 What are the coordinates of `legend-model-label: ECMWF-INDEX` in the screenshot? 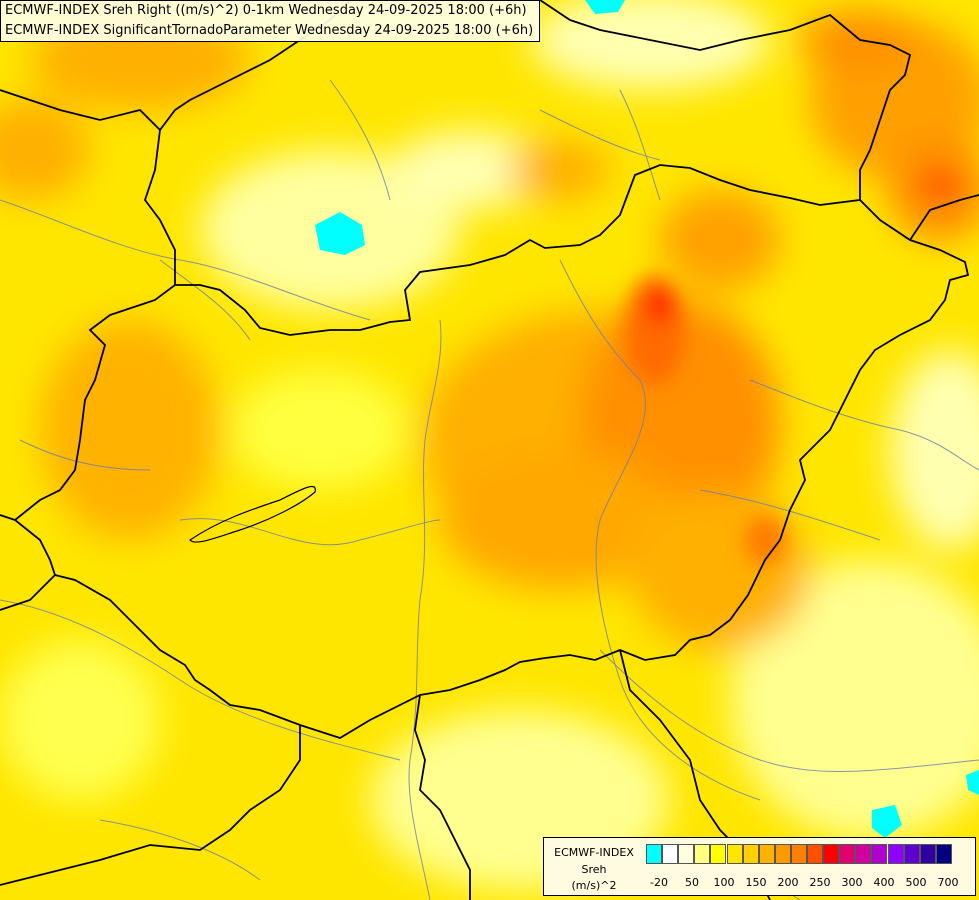 It's located at (594, 852).